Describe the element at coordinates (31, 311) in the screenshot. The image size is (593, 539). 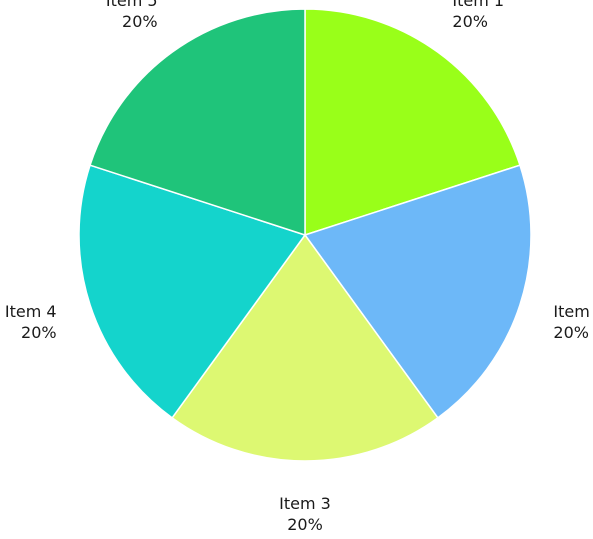
I see `pie-label-item-4: Item 4` at that location.